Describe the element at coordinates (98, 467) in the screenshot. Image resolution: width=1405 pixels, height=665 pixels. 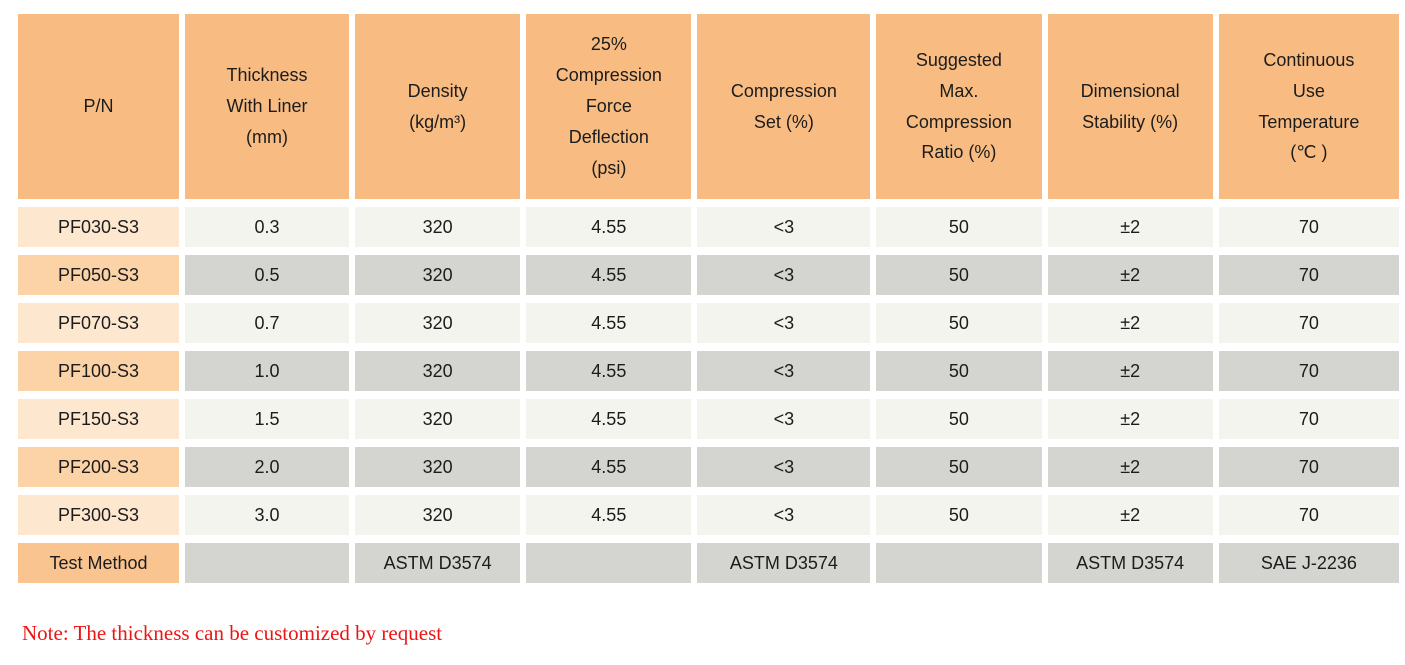
I see `pn-cell: PF200-S3` at that location.